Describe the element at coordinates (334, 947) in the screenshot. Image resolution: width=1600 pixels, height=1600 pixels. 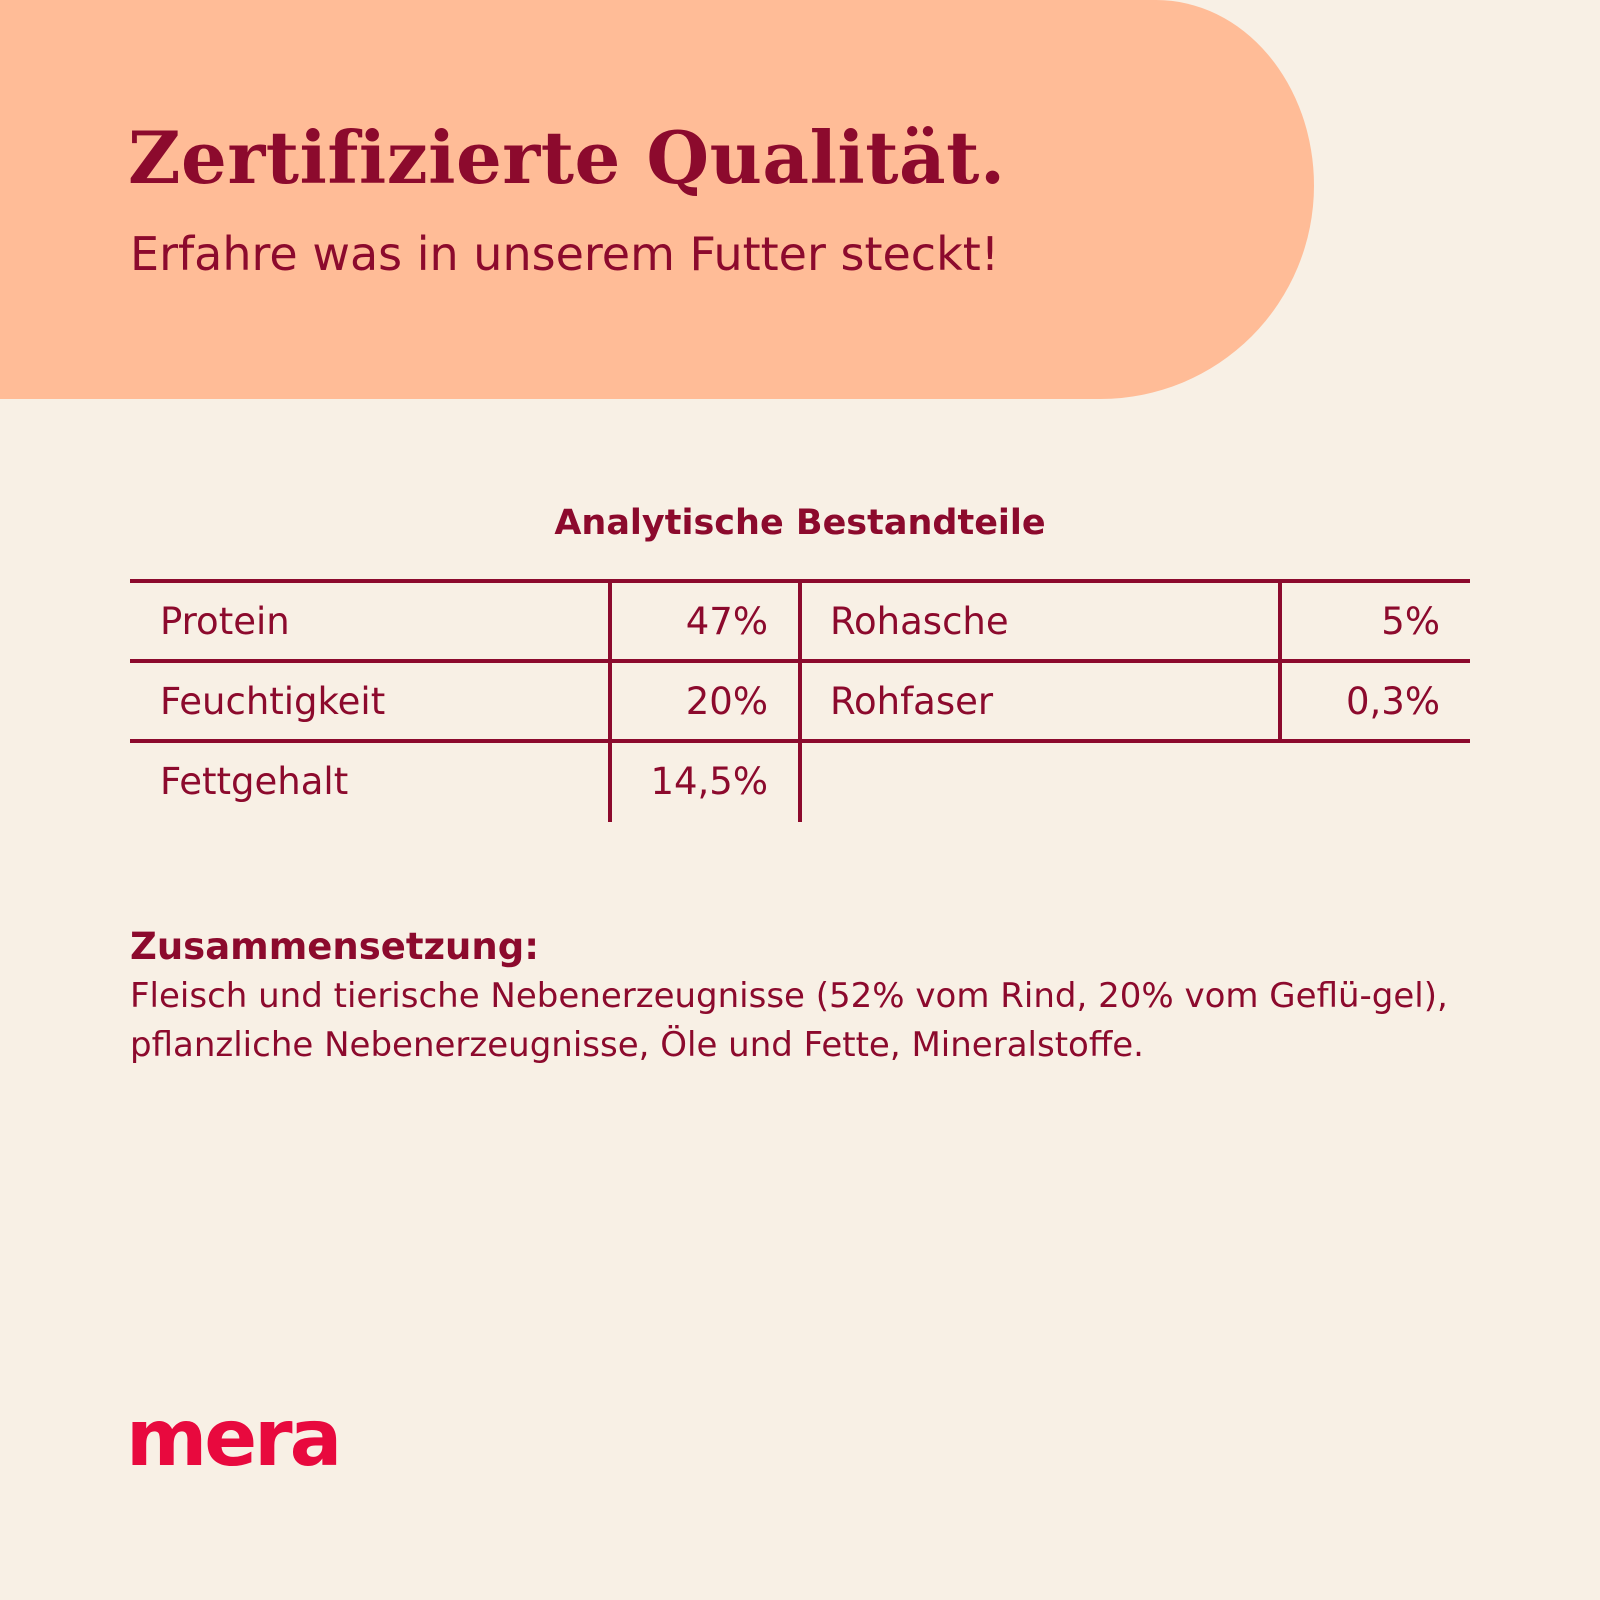
I see `composition-title: Zusammensetzung:` at that location.